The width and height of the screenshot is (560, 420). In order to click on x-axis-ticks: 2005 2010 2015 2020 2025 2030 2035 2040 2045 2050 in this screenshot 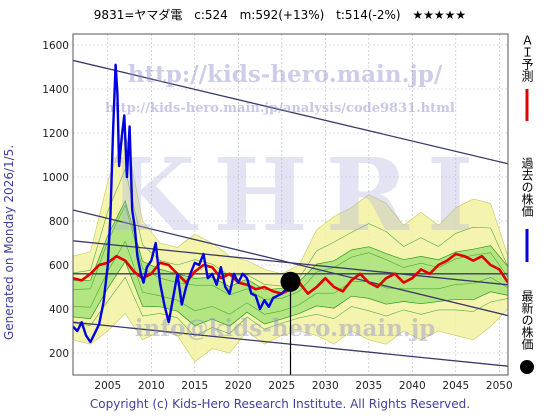, I will do `click(303, 386)`.